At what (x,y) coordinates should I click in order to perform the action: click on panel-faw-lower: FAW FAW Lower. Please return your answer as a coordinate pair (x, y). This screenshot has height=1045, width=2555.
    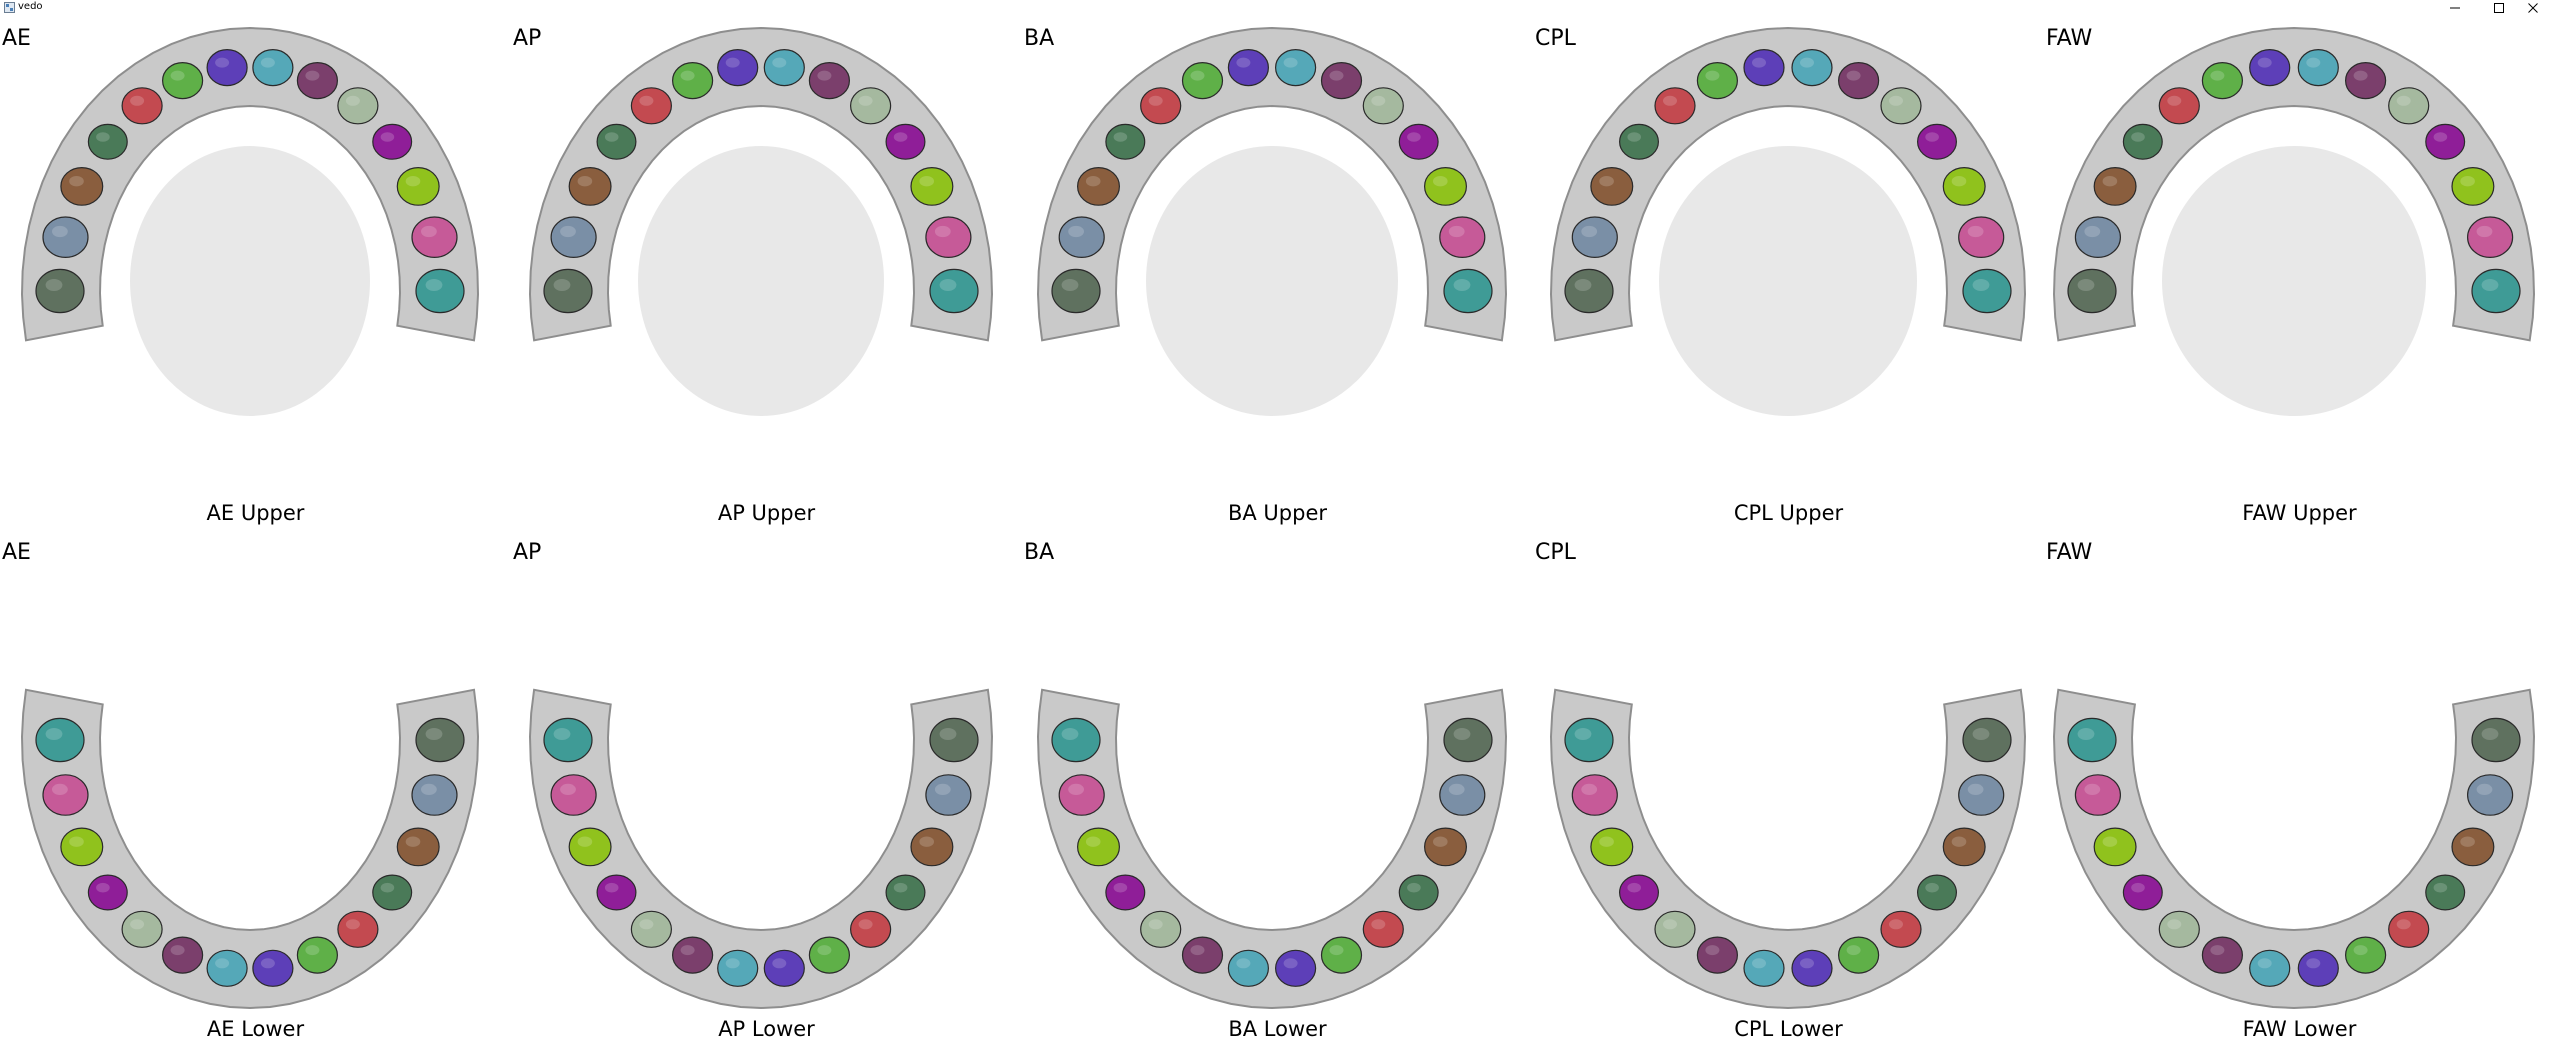
    Looking at the image, I should click on (2299, 787).